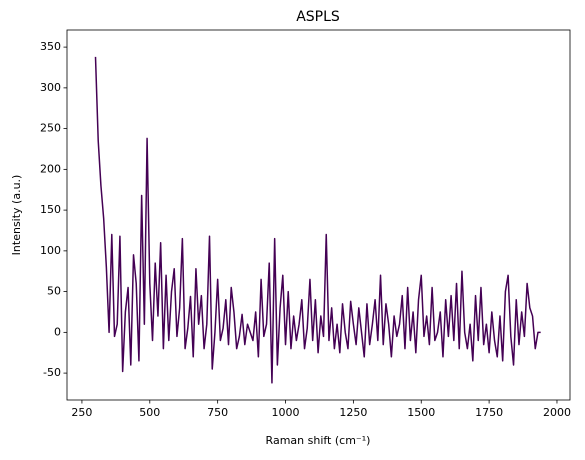 This screenshot has height=460, width=585. What do you see at coordinates (149, 412) in the screenshot?
I see `x-tick-label: 500` at bounding box center [149, 412].